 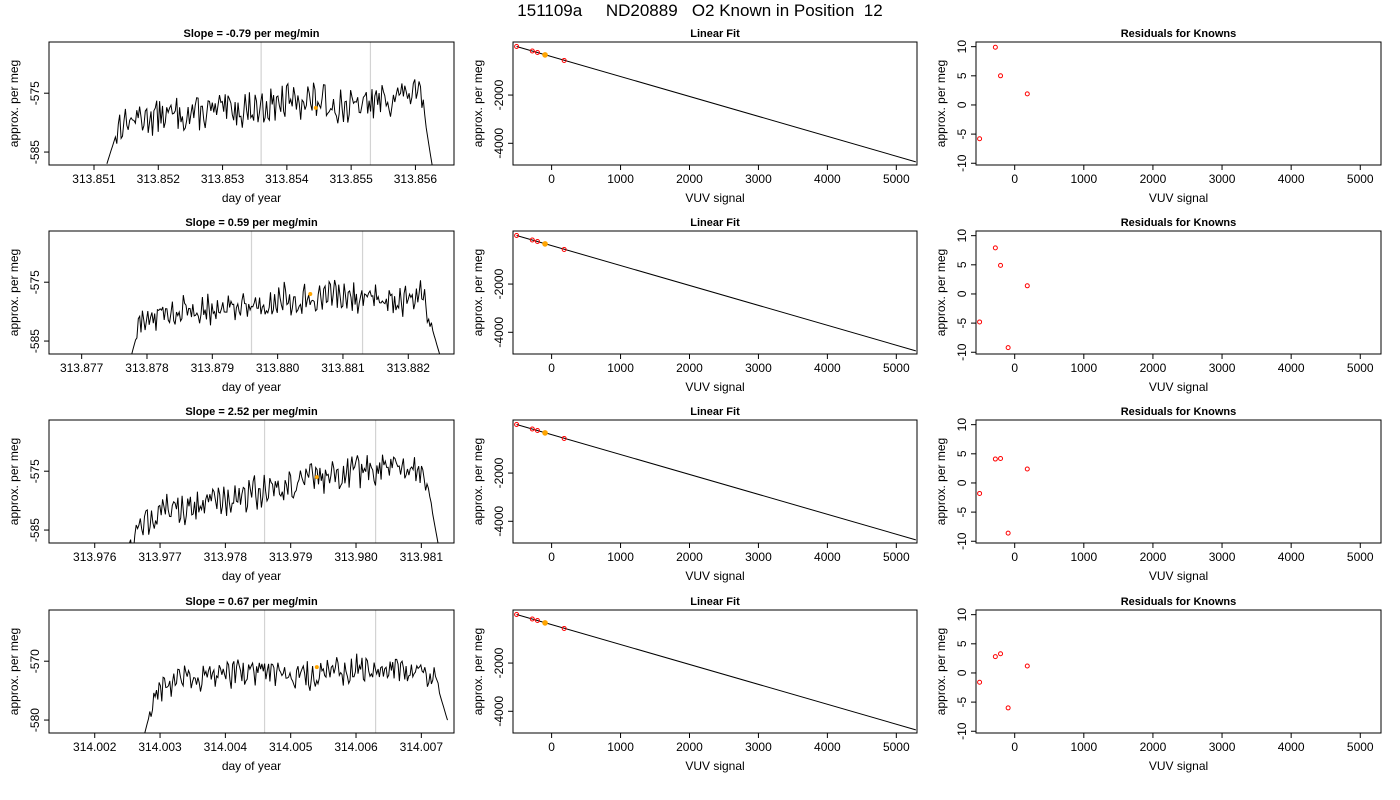 What do you see at coordinates (160, 557) in the screenshot?
I see `x-tick-label: 313.977` at bounding box center [160, 557].